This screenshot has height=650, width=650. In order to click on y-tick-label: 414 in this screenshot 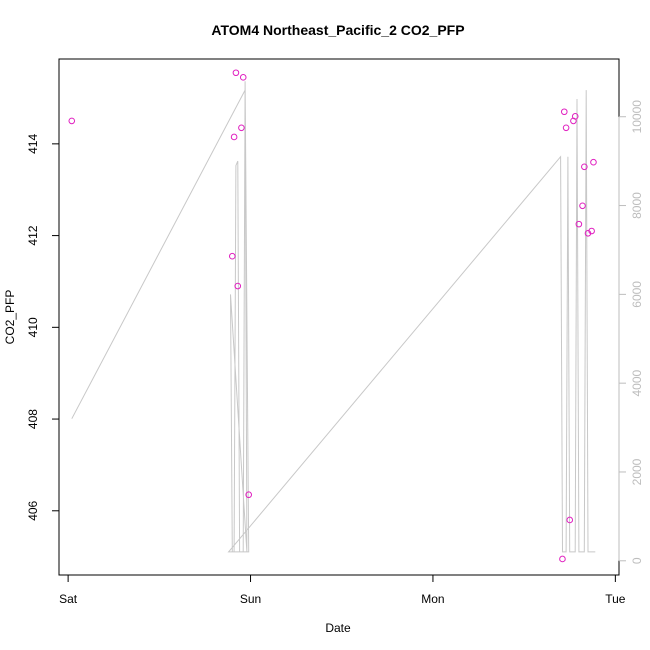, I will do `click(33, 144)`.